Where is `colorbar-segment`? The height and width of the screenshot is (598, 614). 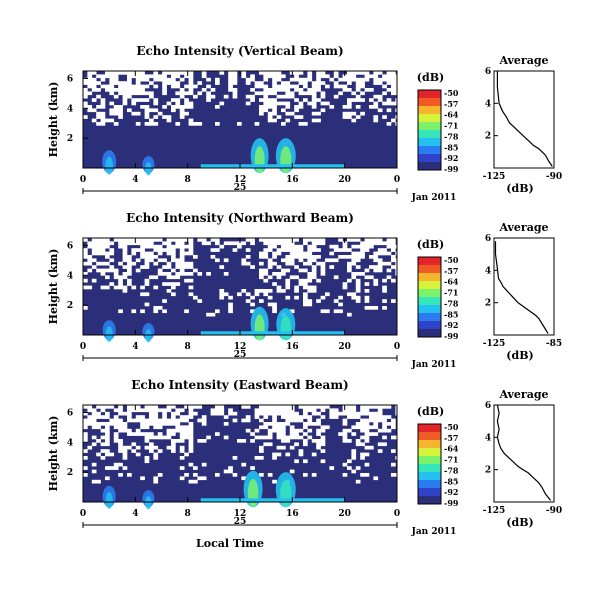
colorbar-segment is located at coordinates (429, 166).